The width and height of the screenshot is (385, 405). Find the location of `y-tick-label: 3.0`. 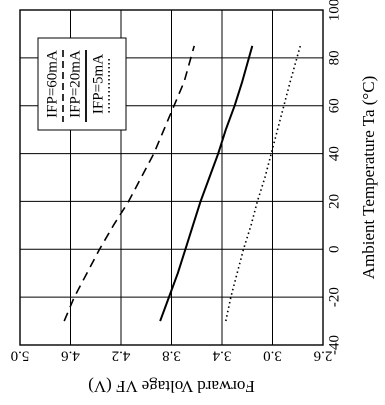

y-tick-label: 3.0 is located at coordinates (272, 356).